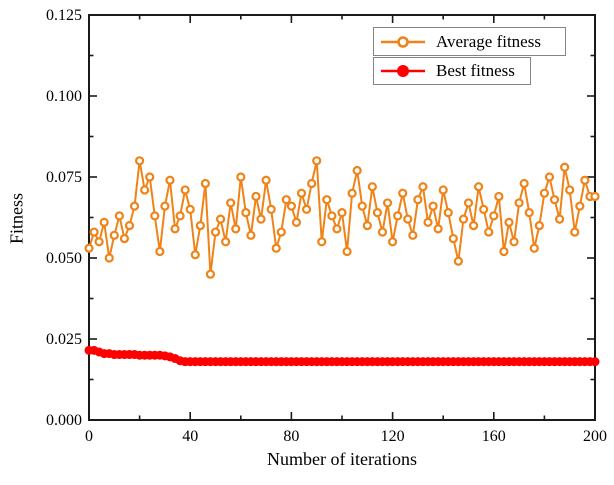 The width and height of the screenshot is (614, 485). What do you see at coordinates (190, 436) in the screenshot?
I see `x-tick-label: 40` at bounding box center [190, 436].